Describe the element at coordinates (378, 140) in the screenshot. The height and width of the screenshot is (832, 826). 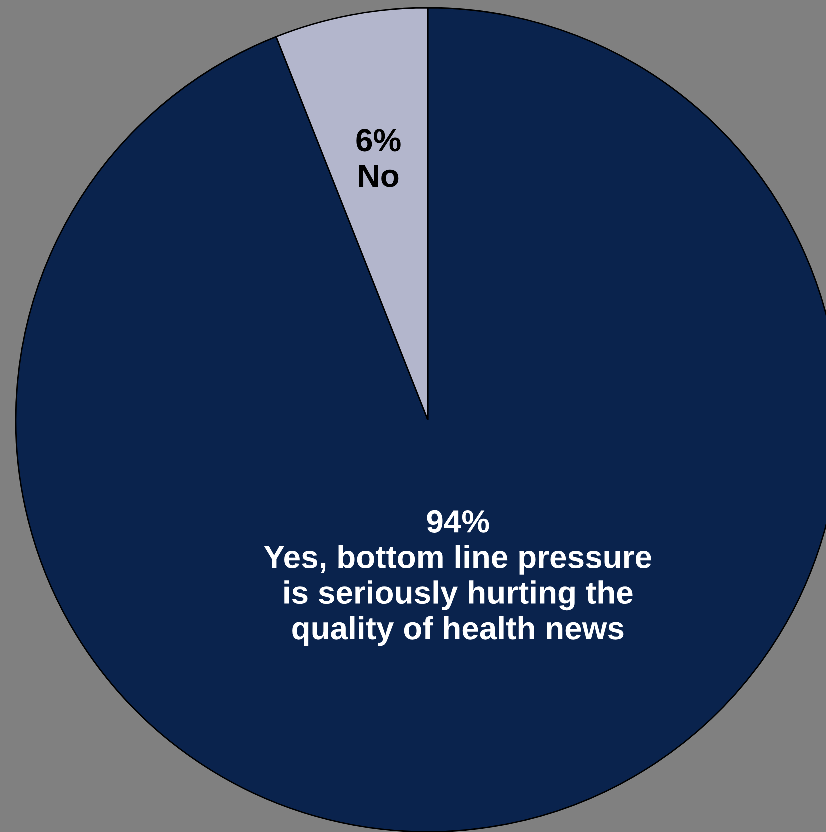
I see `data-label: 6%` at that location.